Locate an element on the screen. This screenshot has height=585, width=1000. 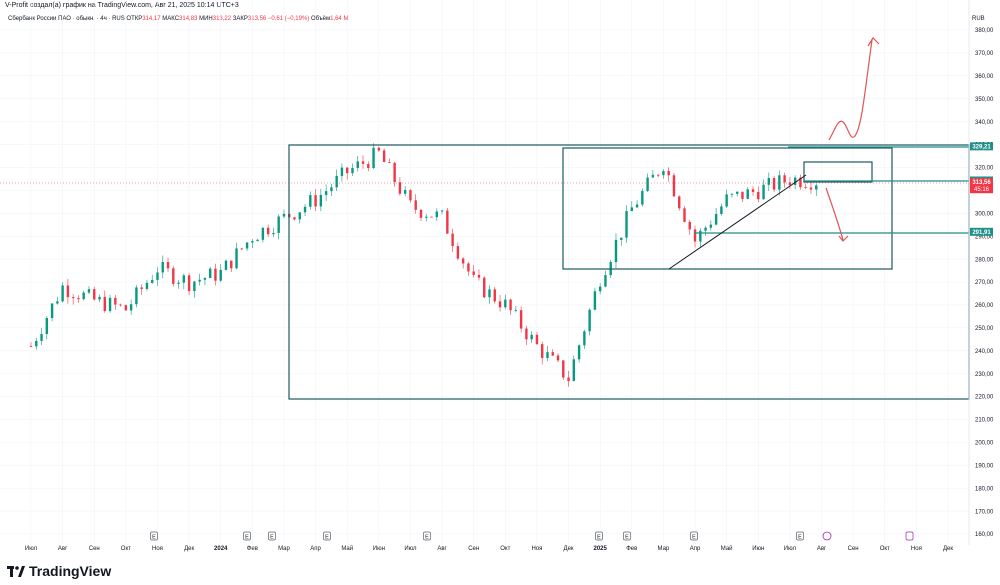
y-tick-label: 260,00 is located at coordinates (984, 306).